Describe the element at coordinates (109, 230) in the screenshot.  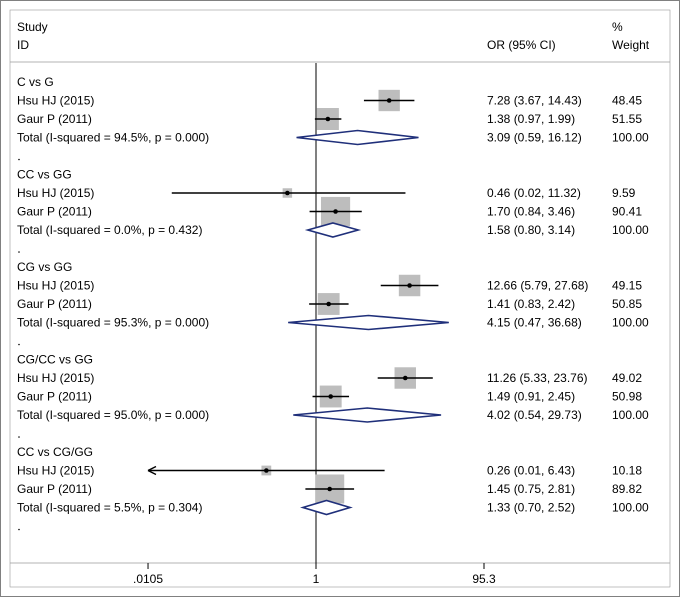
I see `total-label: Total (I-squared = 0.0%, p = 0.432)` at that location.